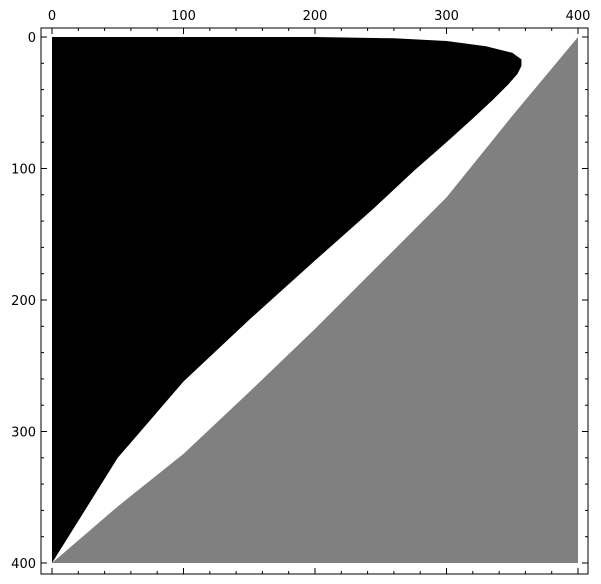  I want to click on y-tick-label: 200, so click(23, 301).